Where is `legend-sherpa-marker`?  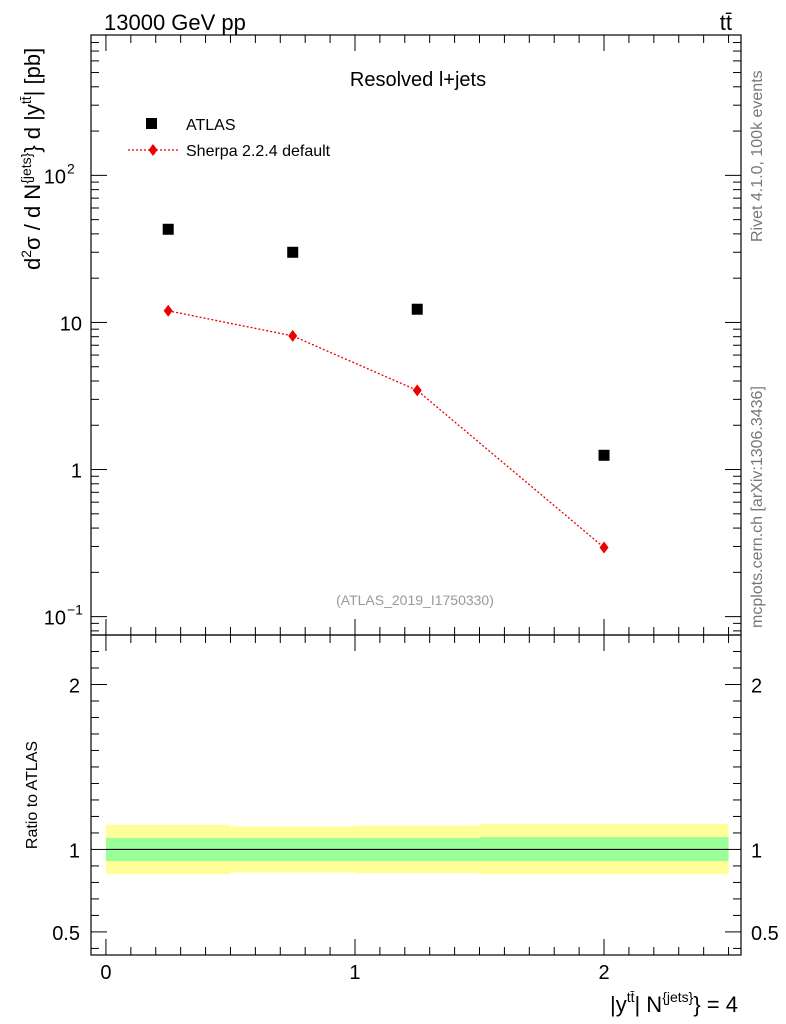
legend-sherpa-marker is located at coordinates (153, 150).